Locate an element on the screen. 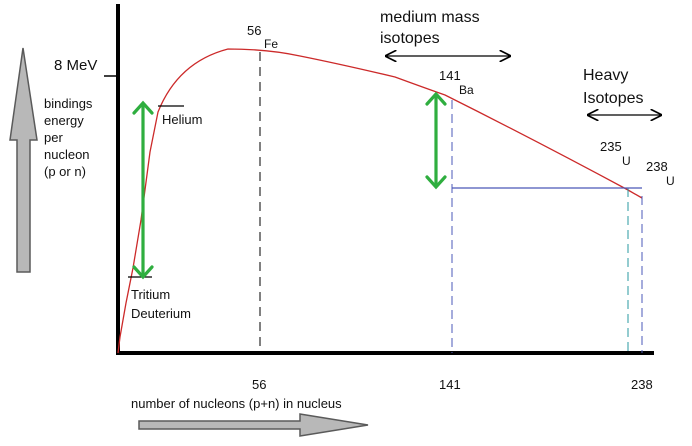 Image resolution: width=692 pixels, height=446 pixels. fe-mass-label: 56 is located at coordinates (254, 30).